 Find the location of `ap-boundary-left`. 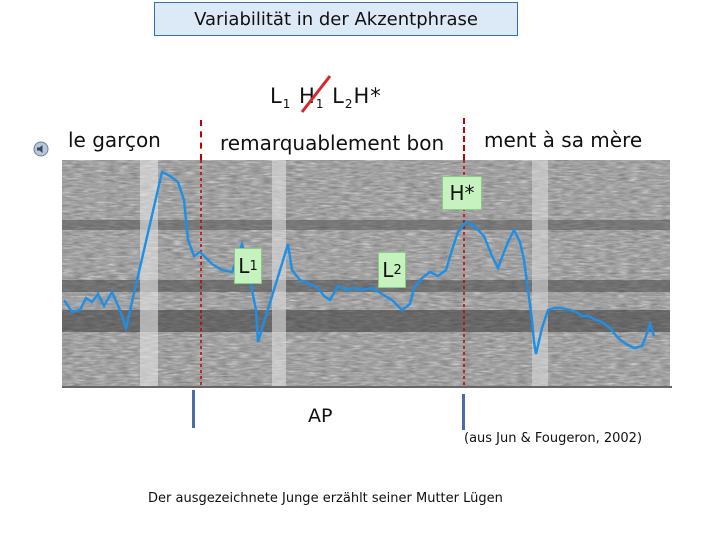

ap-boundary-left is located at coordinates (193, 409).